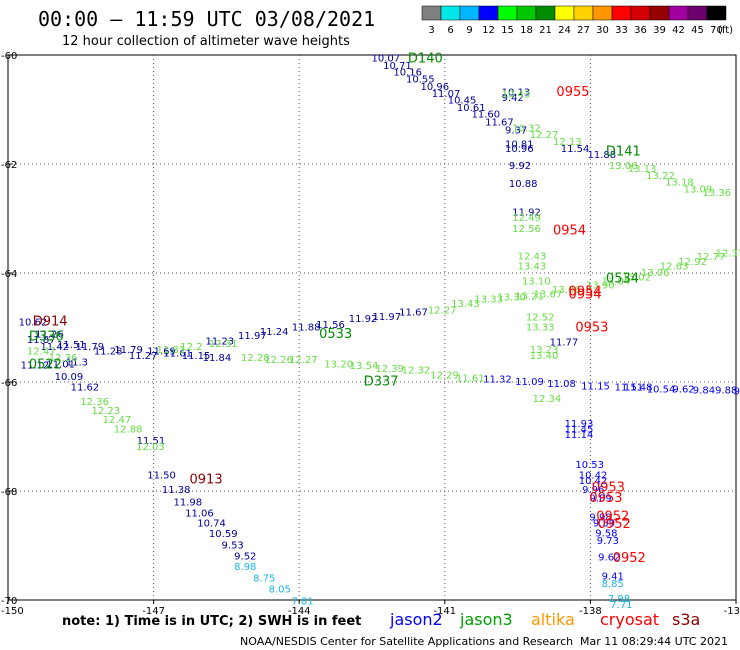 This screenshot has height=650, width=740. I want to click on wave-height-label: 11.15, so click(595, 386).